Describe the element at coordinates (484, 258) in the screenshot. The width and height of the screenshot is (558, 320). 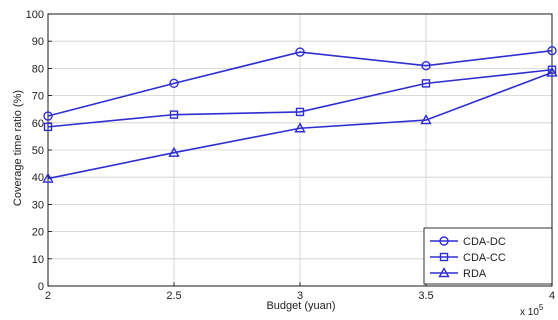
I see `legend-label: CDA-CC` at that location.